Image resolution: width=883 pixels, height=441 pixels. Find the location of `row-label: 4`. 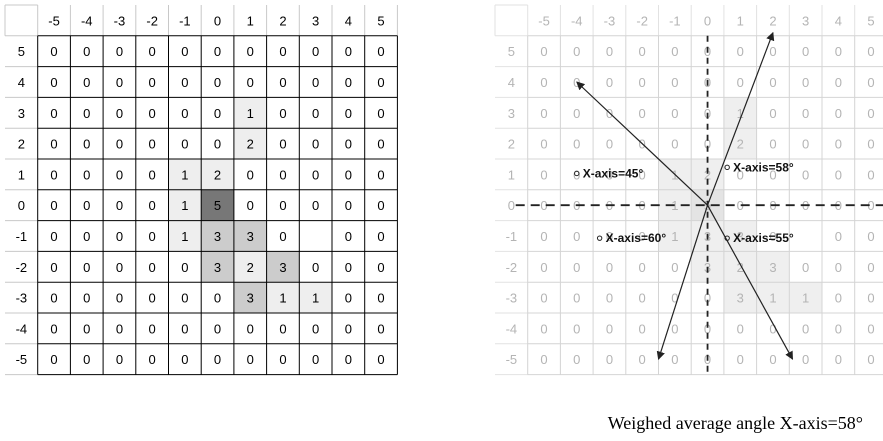

row-label: 4 is located at coordinates (21, 82).